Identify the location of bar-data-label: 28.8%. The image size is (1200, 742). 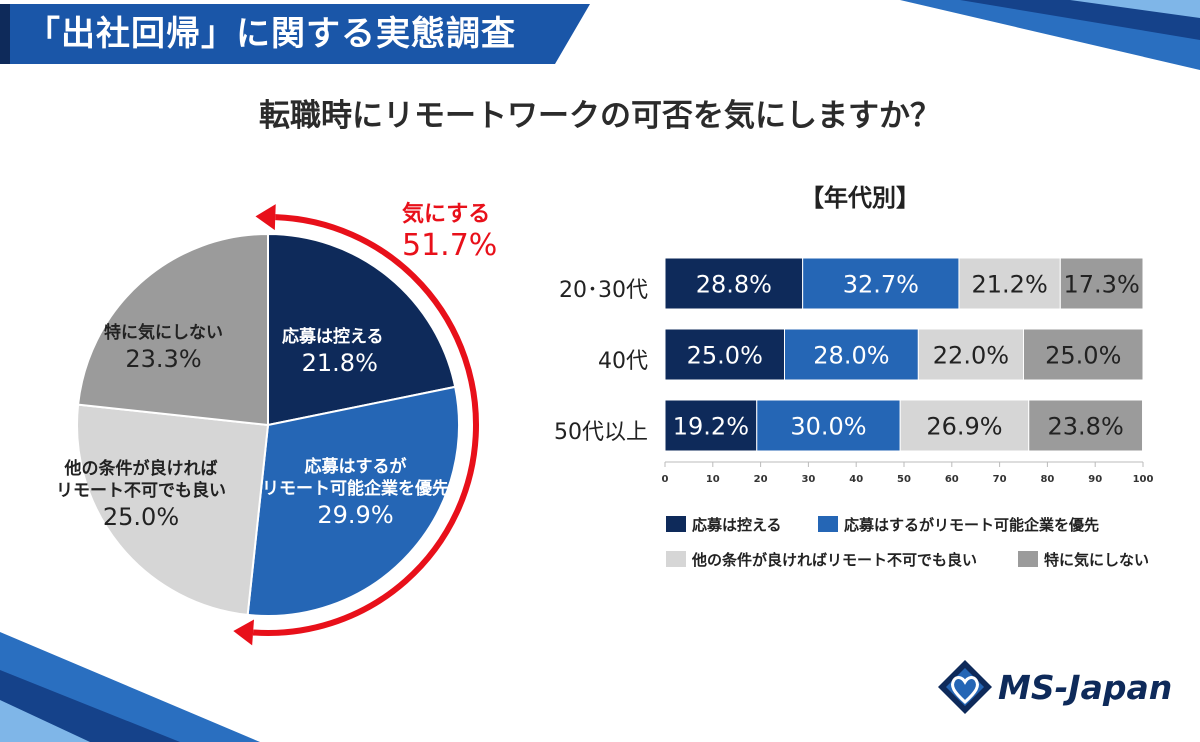
(734, 285).